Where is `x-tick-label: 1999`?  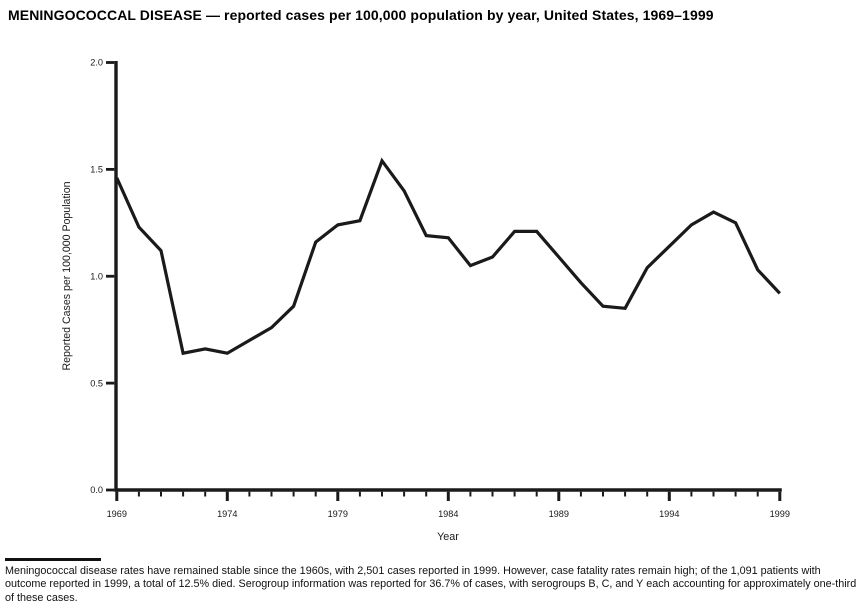
x-tick-label: 1999 is located at coordinates (780, 514).